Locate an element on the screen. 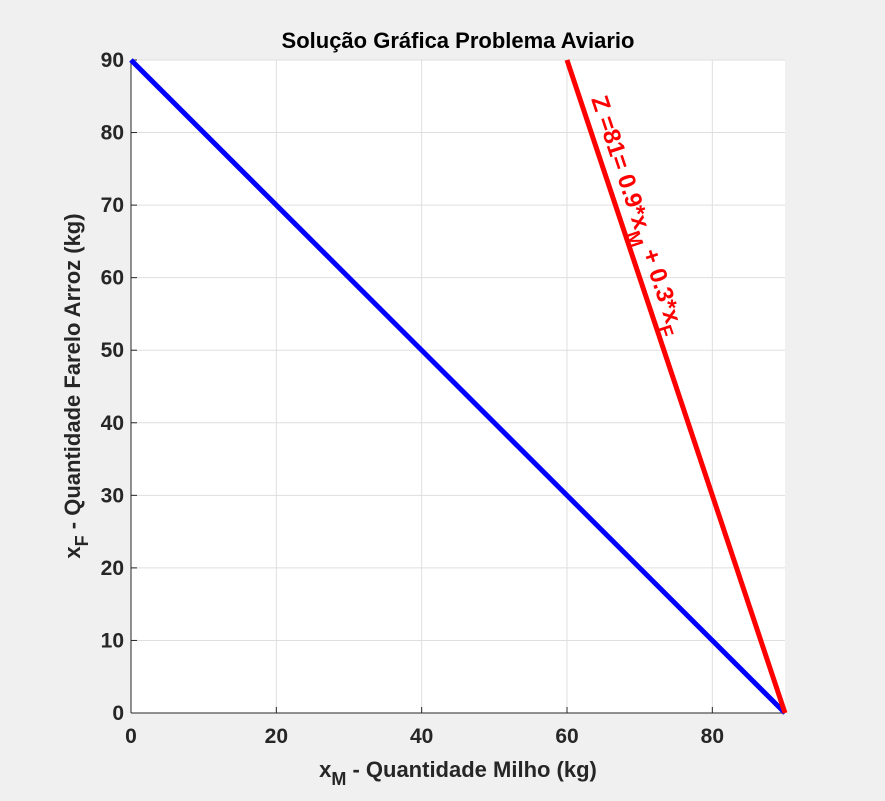 This screenshot has height=801, width=885. chart-title: Solução Gráfica Problema Aviario is located at coordinates (458, 40).